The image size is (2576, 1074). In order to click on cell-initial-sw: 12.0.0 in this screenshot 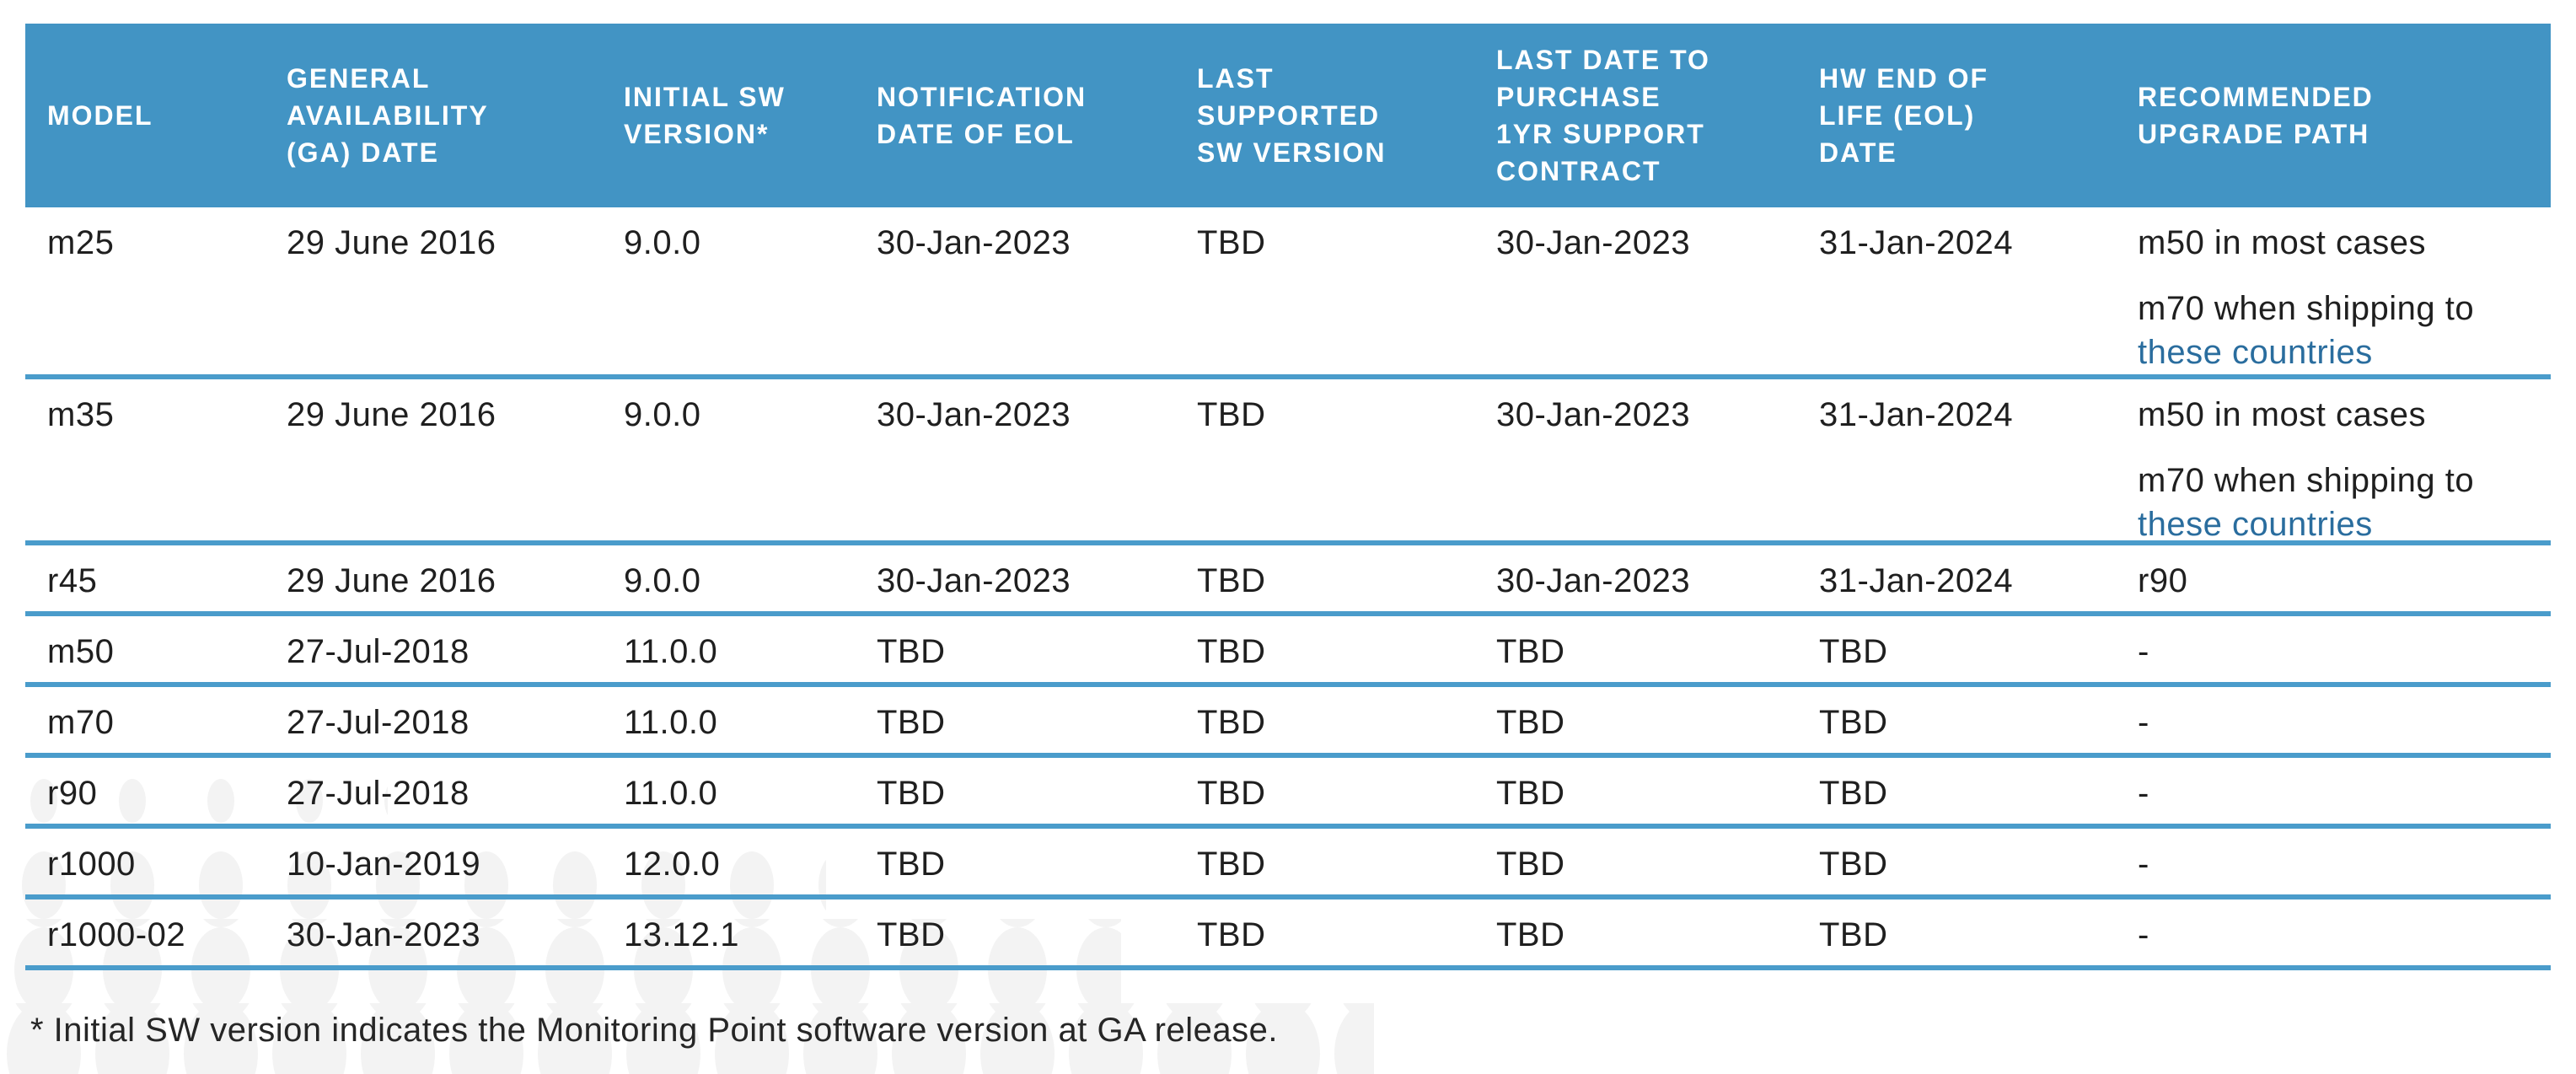, I will do `click(672, 865)`.